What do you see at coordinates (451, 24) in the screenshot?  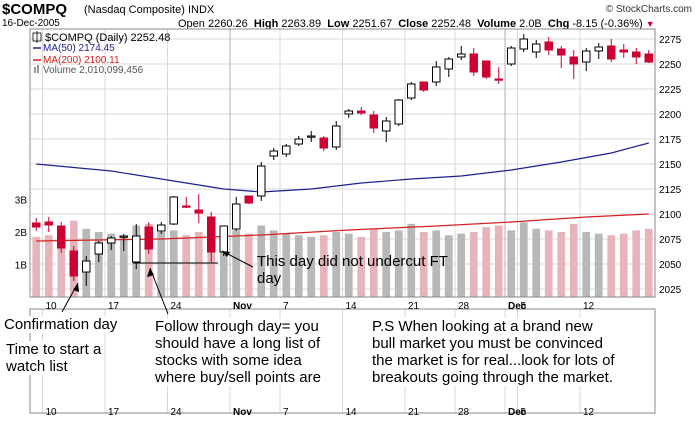 I see `close-value: 2252.48` at bounding box center [451, 24].